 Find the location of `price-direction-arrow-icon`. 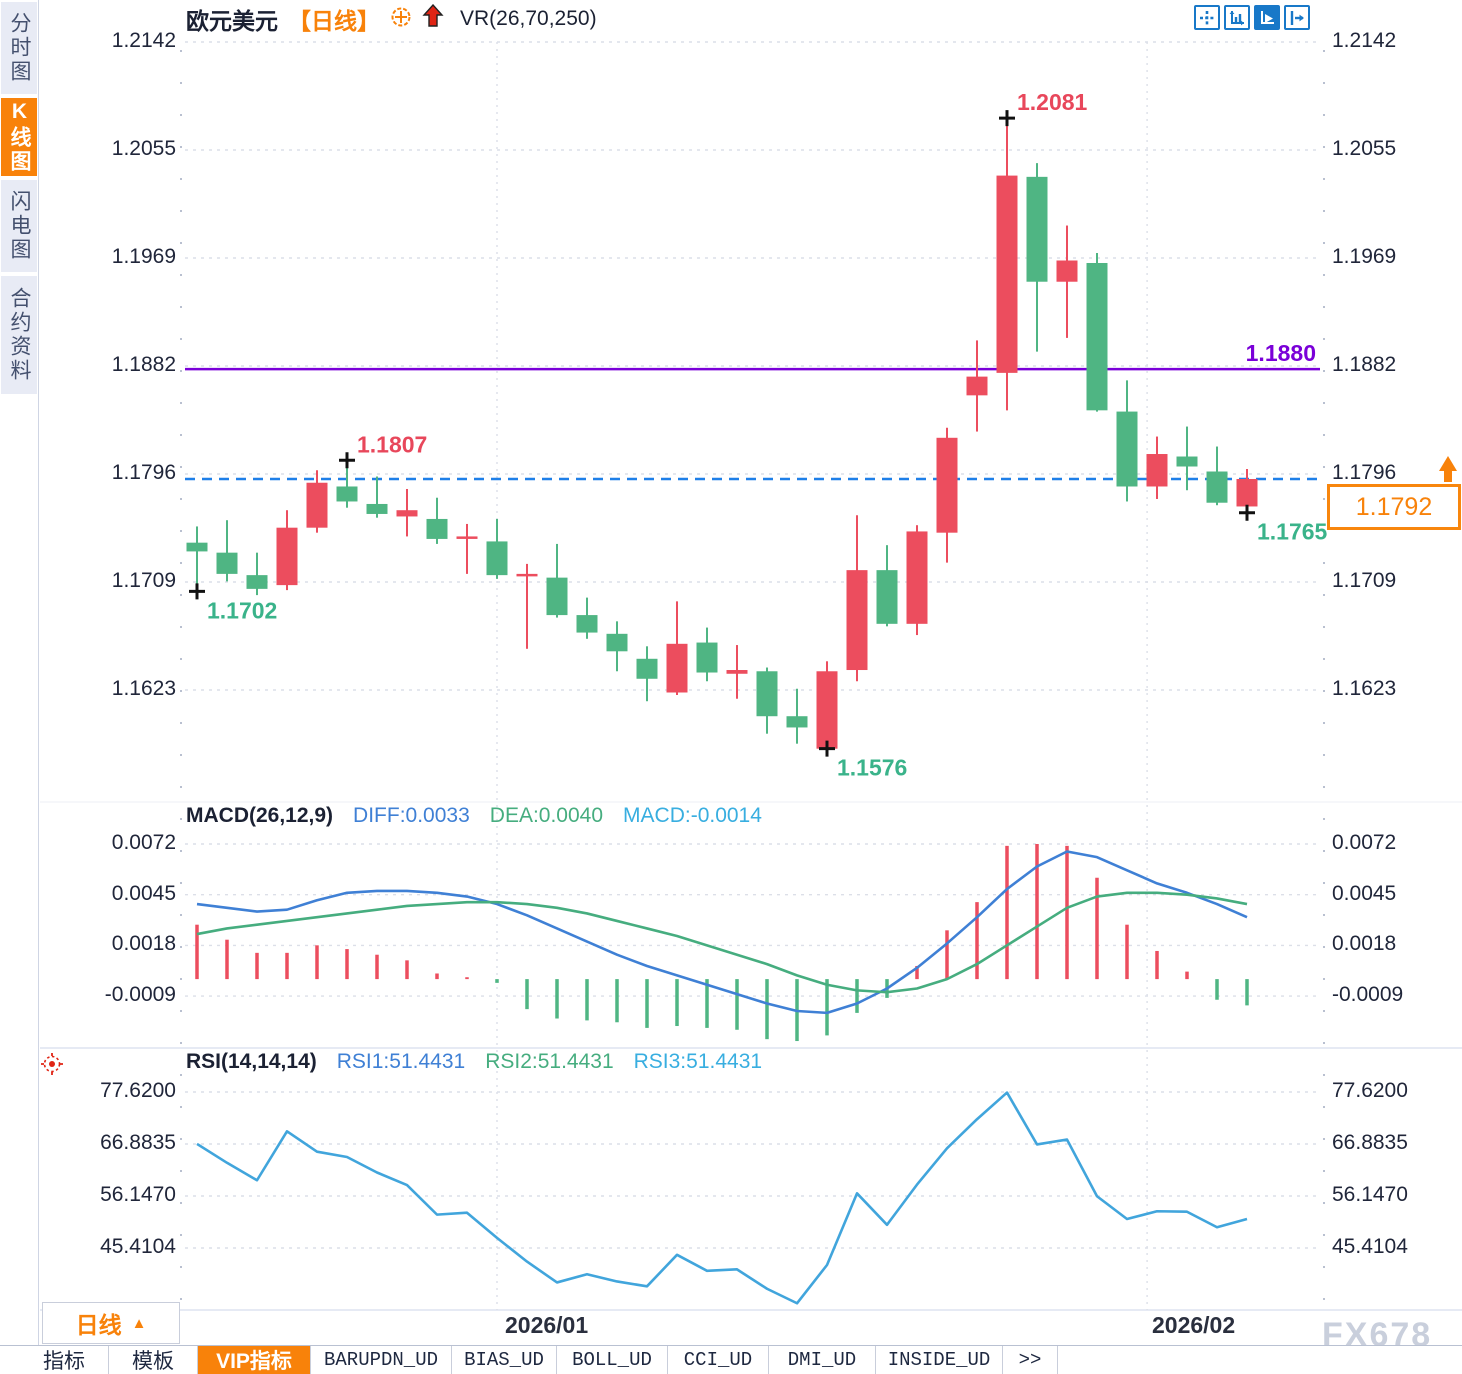

price-direction-arrow-icon is located at coordinates (1448, 469).